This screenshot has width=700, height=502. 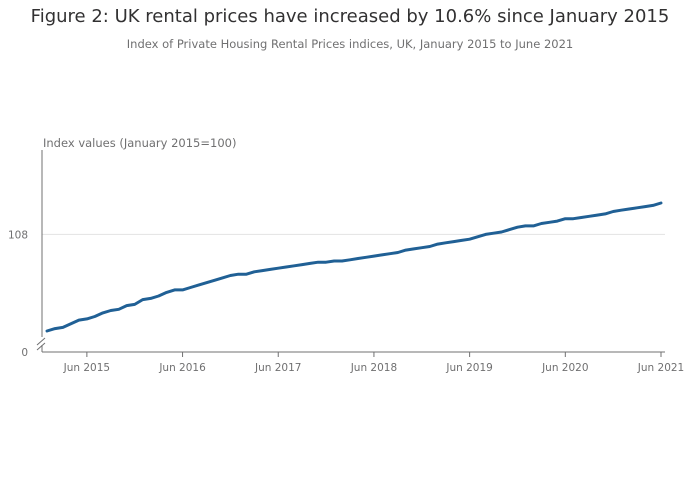 What do you see at coordinates (86, 368) in the screenshot?
I see `x-tick-label: Jun 2015` at bounding box center [86, 368].